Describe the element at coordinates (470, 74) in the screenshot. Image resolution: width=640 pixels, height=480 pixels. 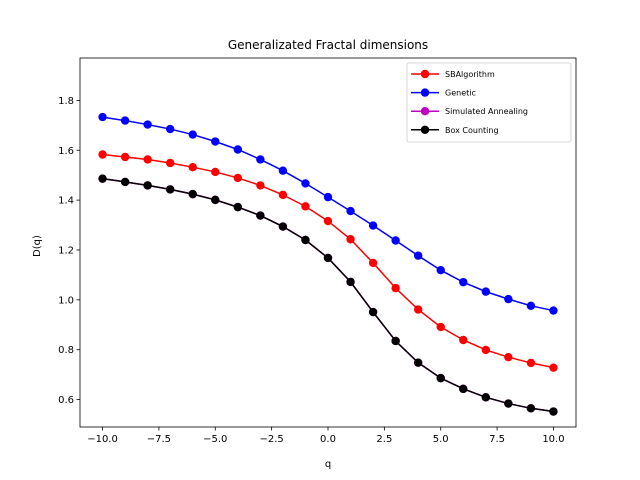
I see `legend-label: SBAlgorithm` at that location.